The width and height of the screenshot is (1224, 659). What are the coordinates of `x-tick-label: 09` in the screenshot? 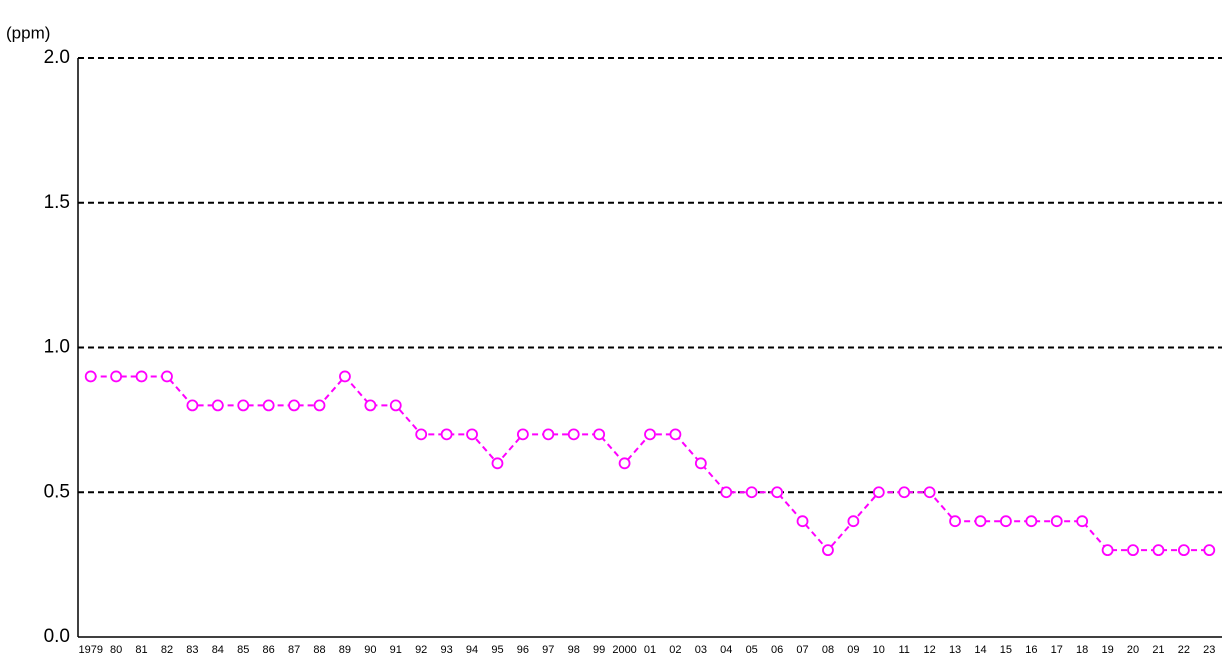 It's located at (853, 650).